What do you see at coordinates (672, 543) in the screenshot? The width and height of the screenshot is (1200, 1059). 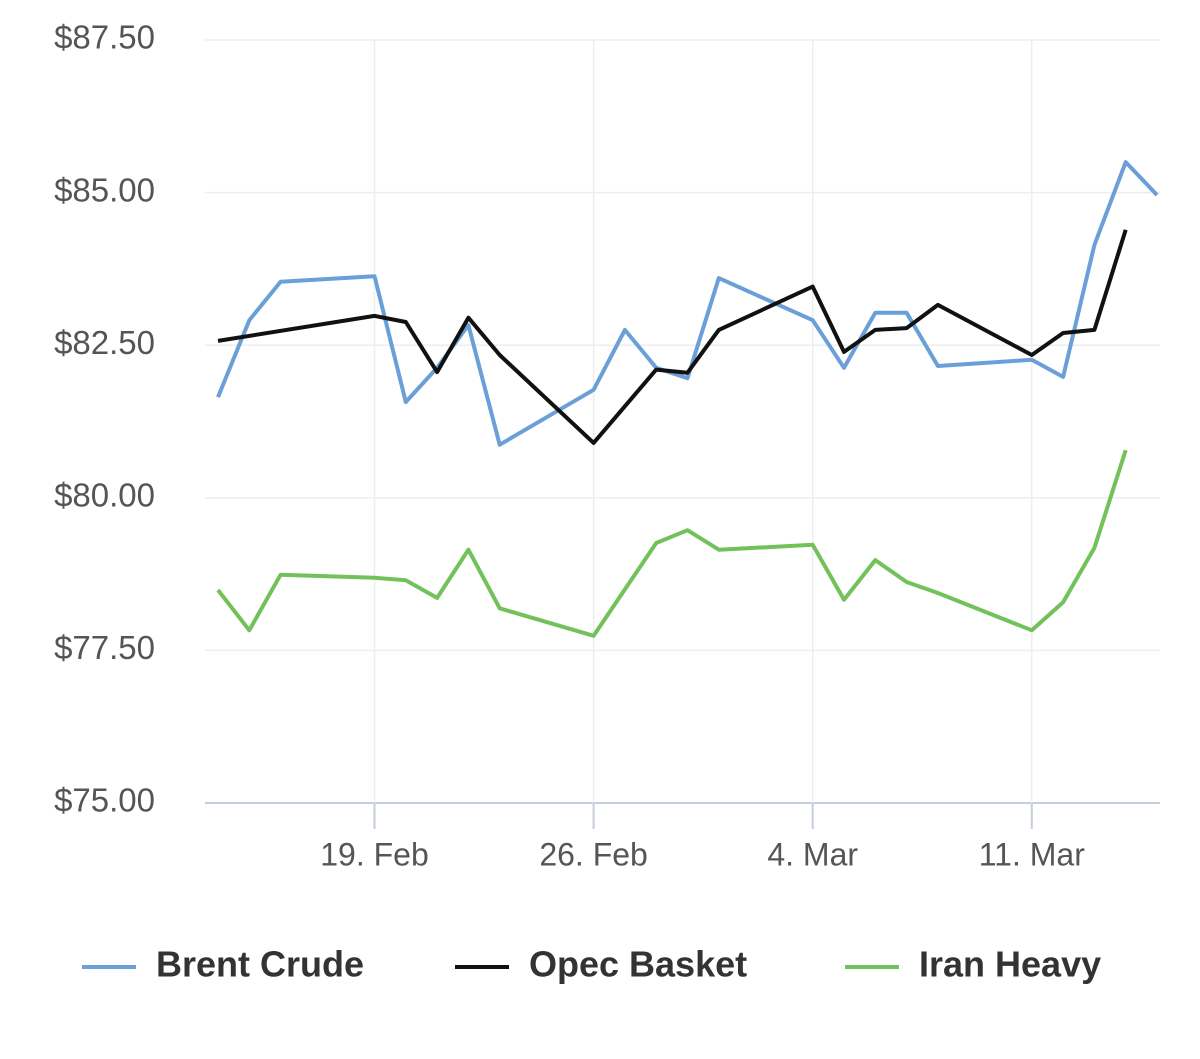 I see `line-series` at bounding box center [672, 543].